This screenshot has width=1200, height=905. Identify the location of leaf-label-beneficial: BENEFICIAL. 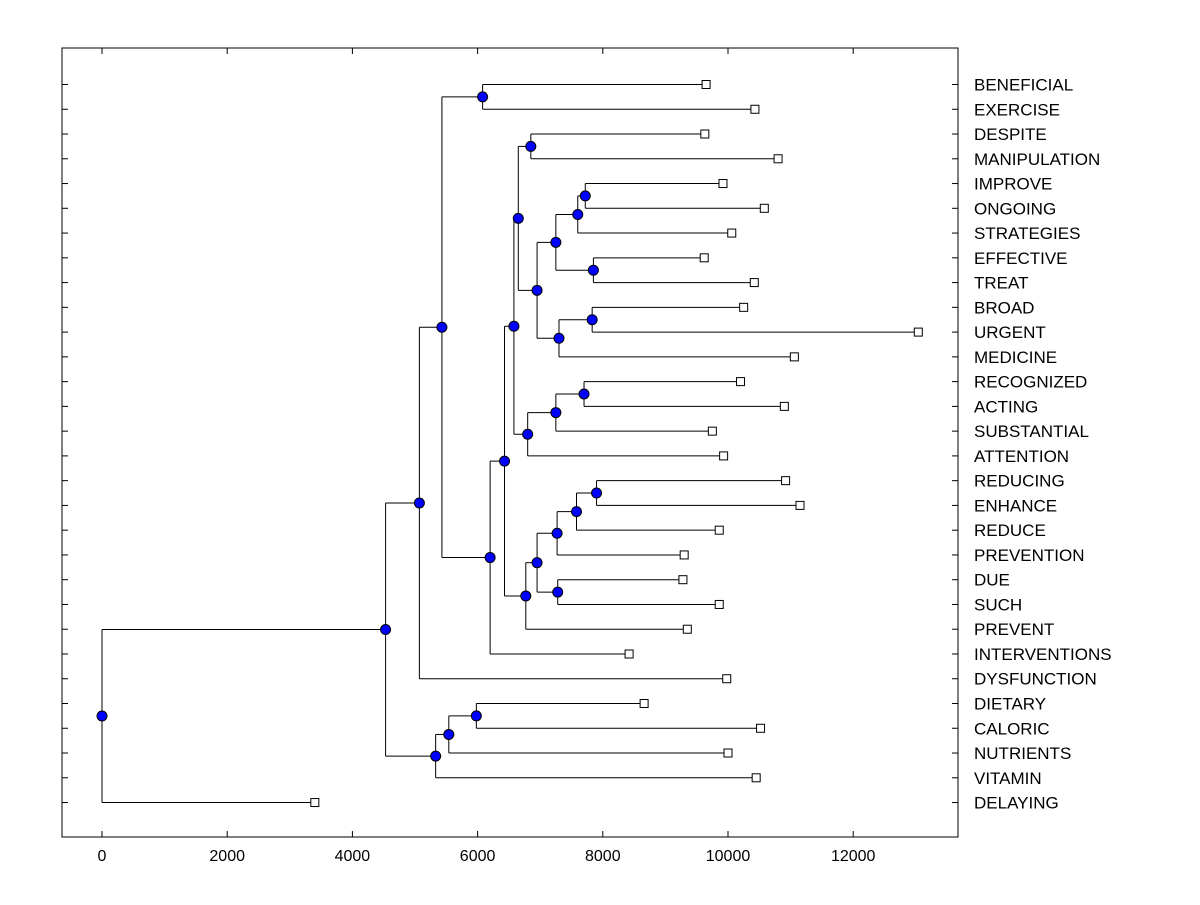
(1023, 85).